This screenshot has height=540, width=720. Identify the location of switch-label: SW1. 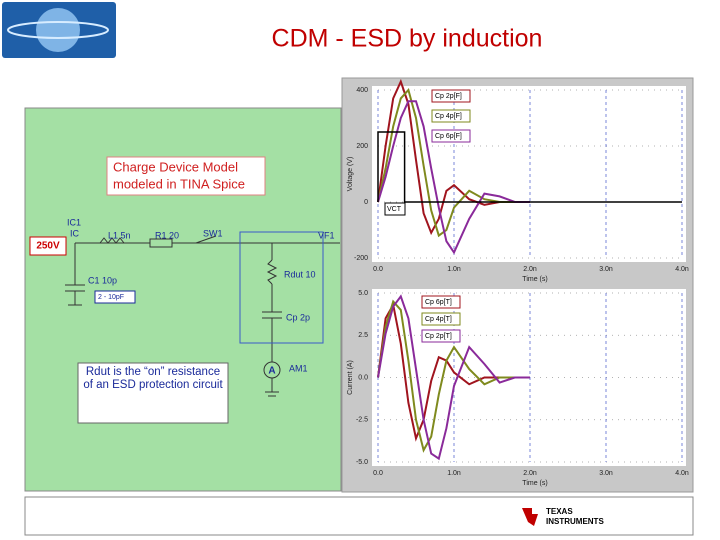
(213, 233).